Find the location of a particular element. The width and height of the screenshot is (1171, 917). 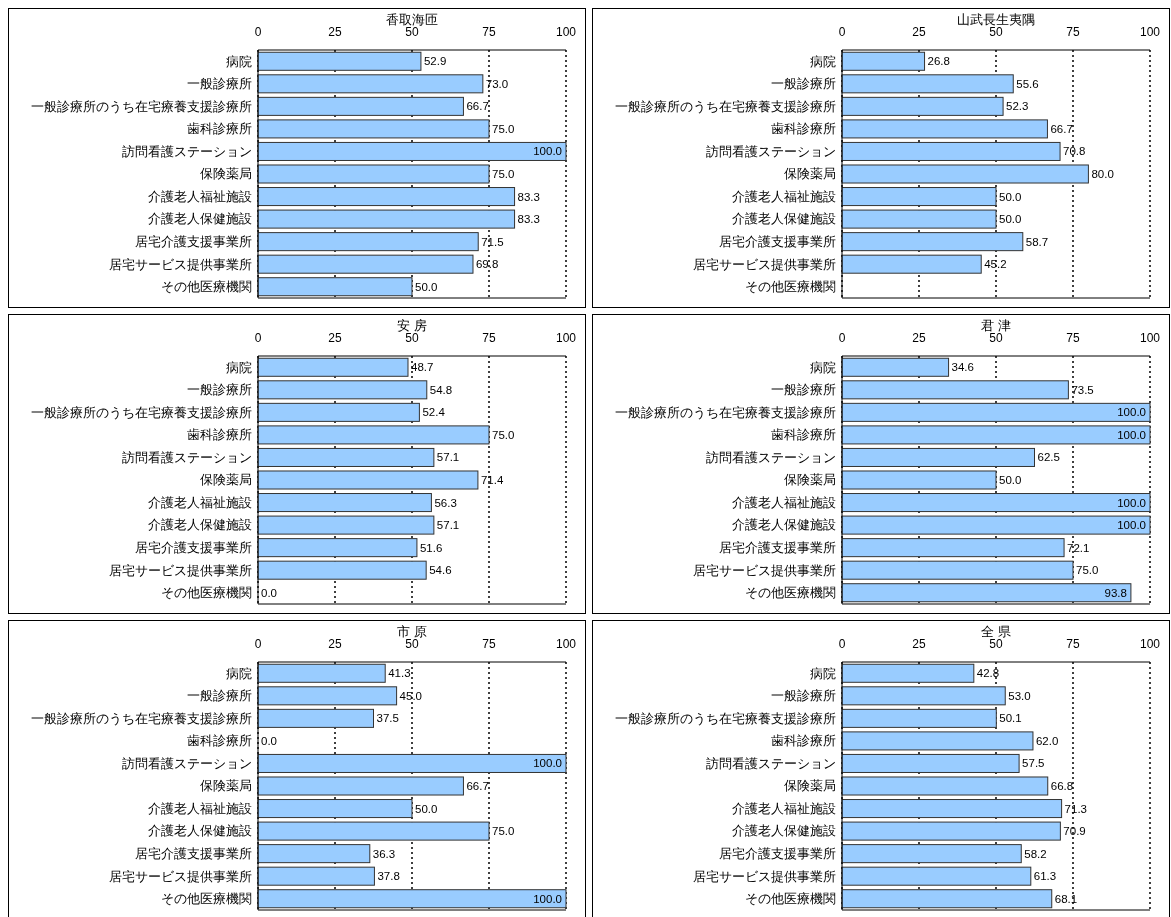

data-label: 66.7 is located at coordinates (477, 786).